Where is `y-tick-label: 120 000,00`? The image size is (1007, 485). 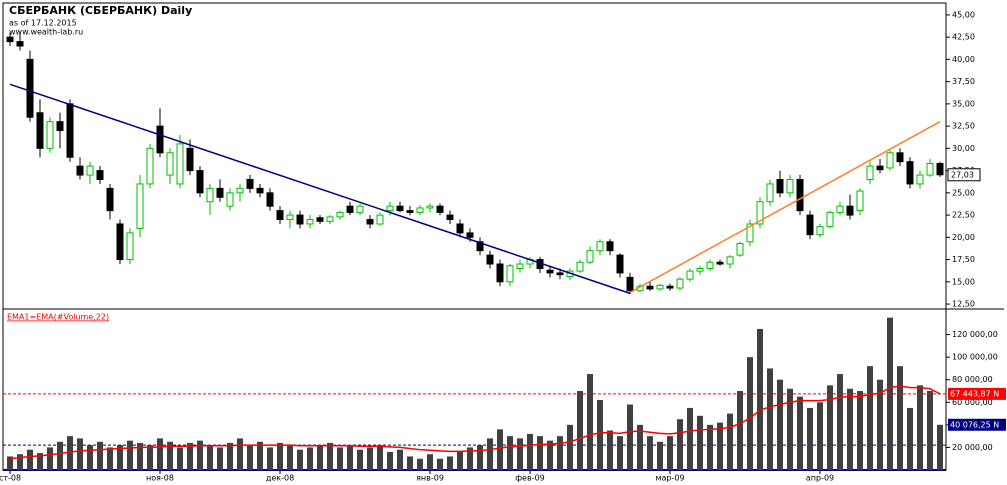
y-tick-label: 120 000,00 is located at coordinates (975, 334).